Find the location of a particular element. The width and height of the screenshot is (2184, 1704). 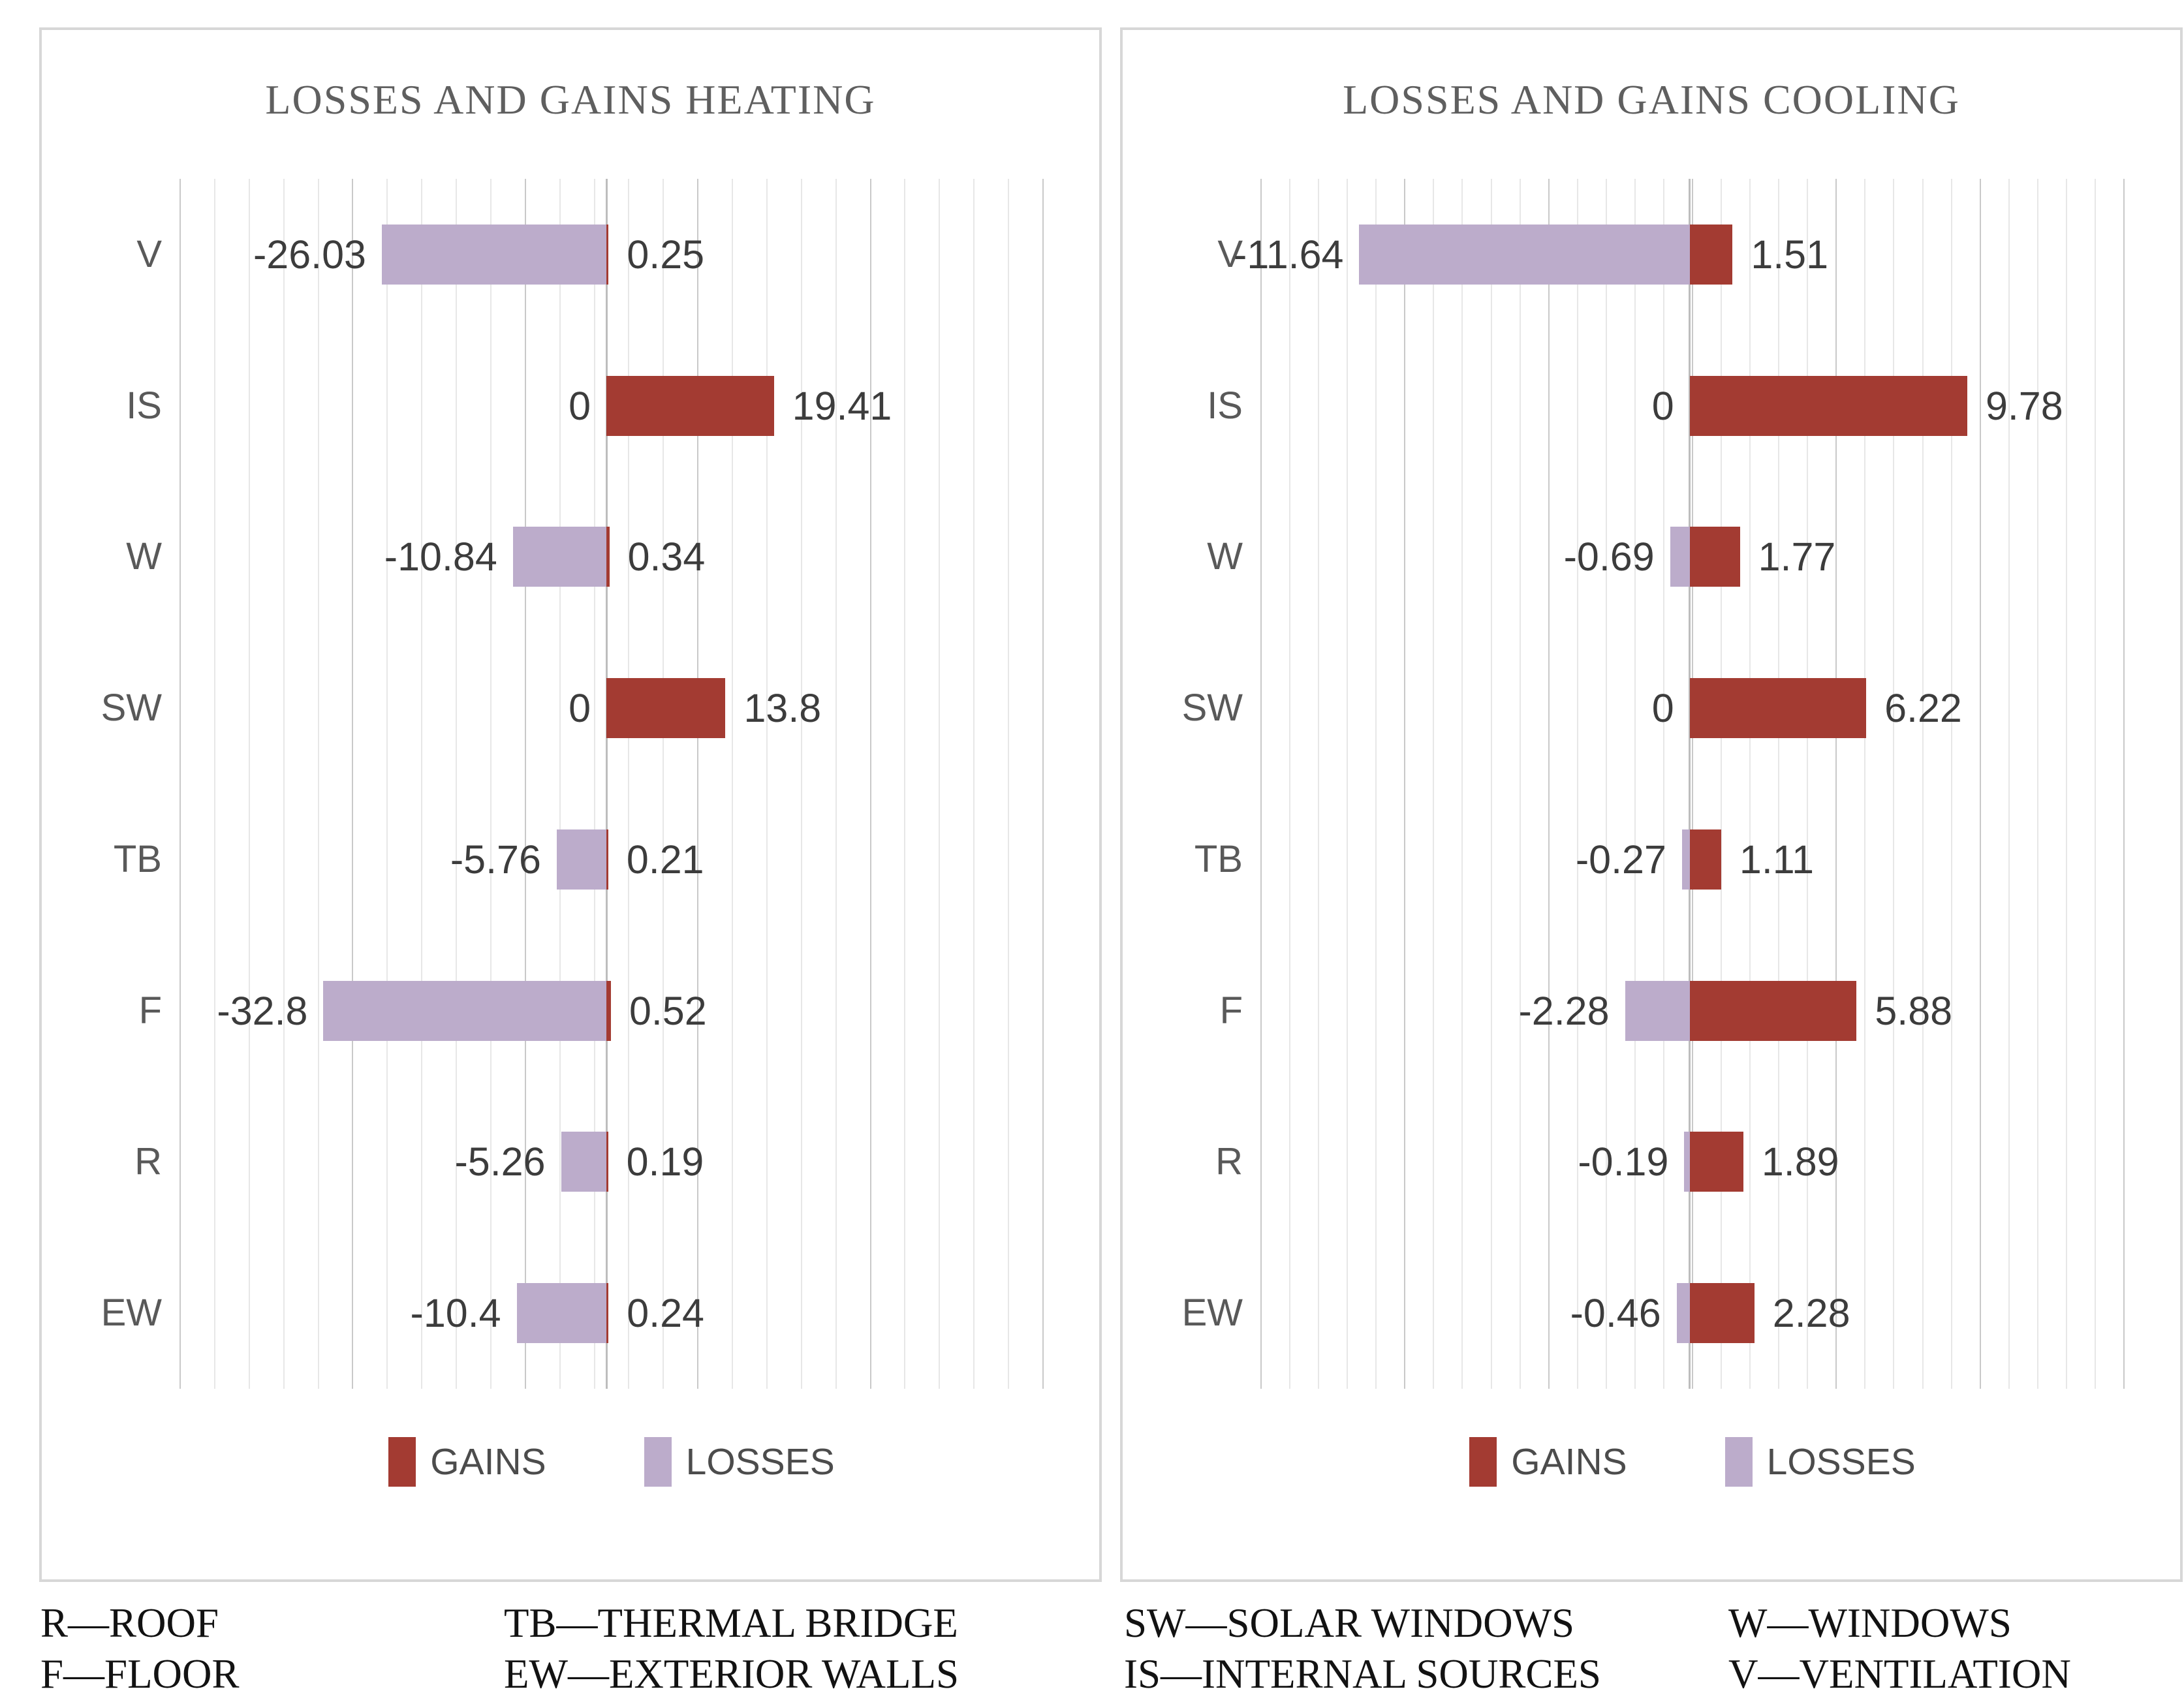

category-label: R is located at coordinates (1229, 1161).